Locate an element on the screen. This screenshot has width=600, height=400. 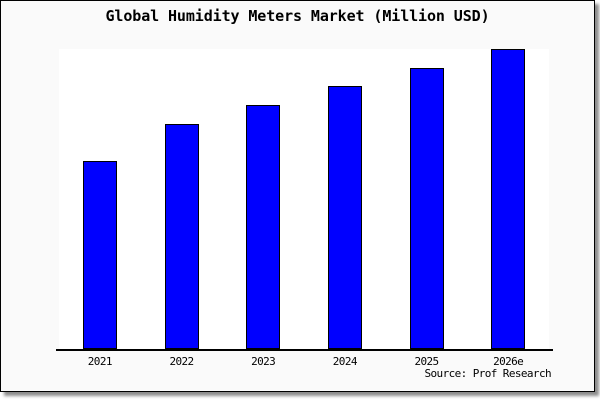
x-axis-label-2026e: 2026e is located at coordinates (508, 361).